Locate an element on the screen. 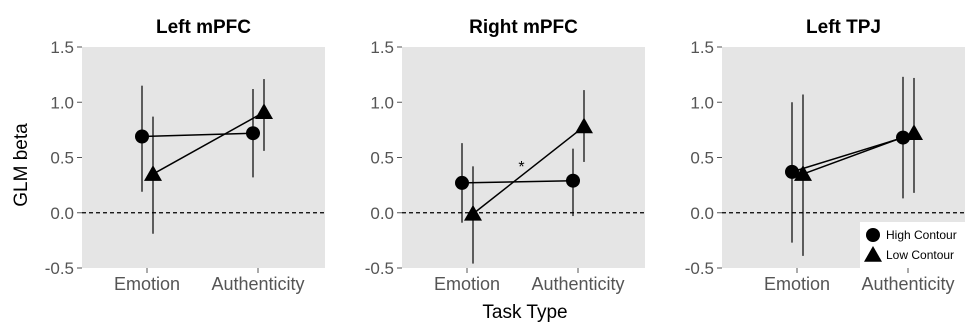 The height and width of the screenshot is (323, 965). legend-label: Low Contour is located at coordinates (920, 255).